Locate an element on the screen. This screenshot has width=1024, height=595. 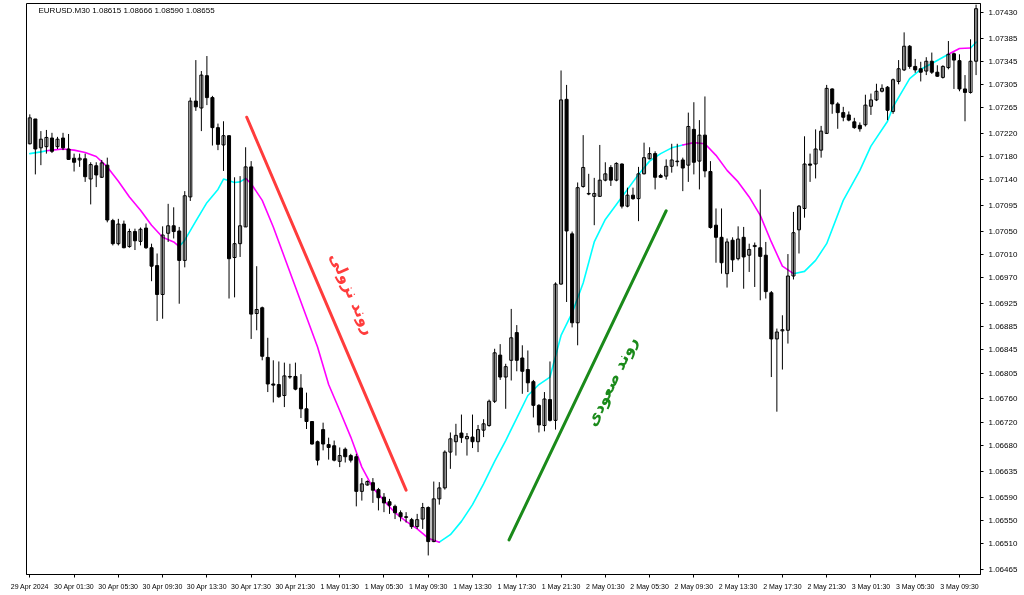
y-tick-label: 1.06760 is located at coordinates (1003, 399).